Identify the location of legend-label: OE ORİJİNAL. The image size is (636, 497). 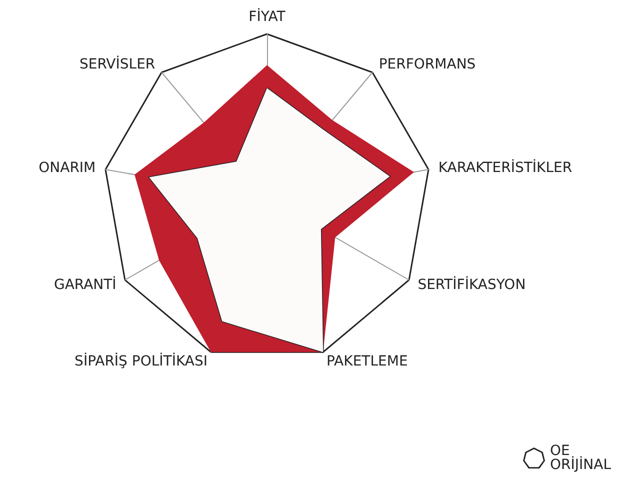
(581, 458).